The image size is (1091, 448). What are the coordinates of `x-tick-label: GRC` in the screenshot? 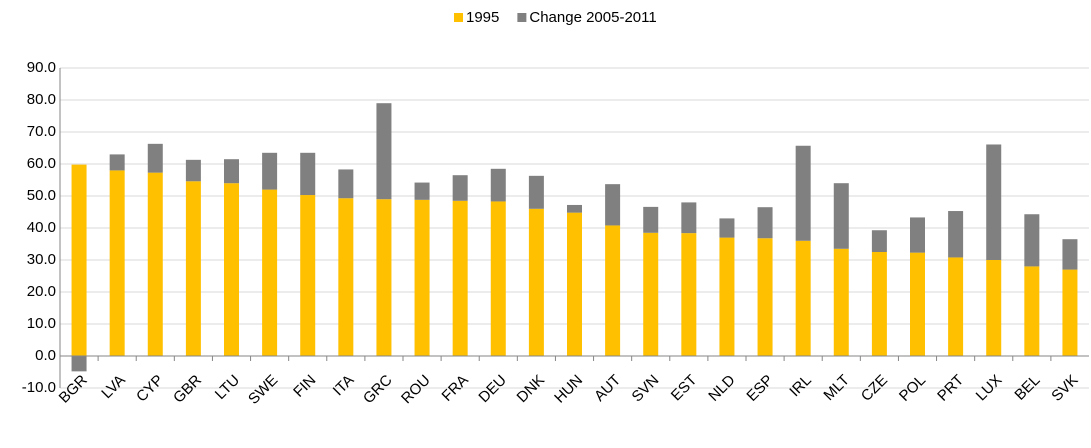 It's located at (378, 390).